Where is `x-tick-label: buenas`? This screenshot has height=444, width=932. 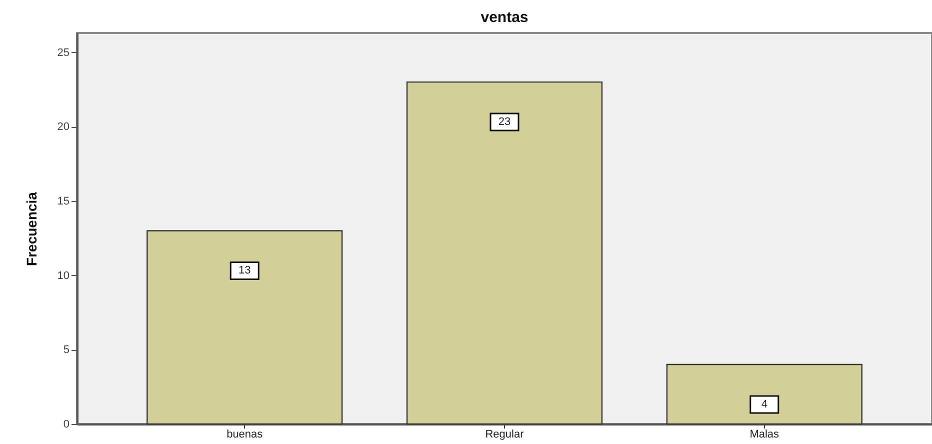
x-tick-label: buenas is located at coordinates (245, 434).